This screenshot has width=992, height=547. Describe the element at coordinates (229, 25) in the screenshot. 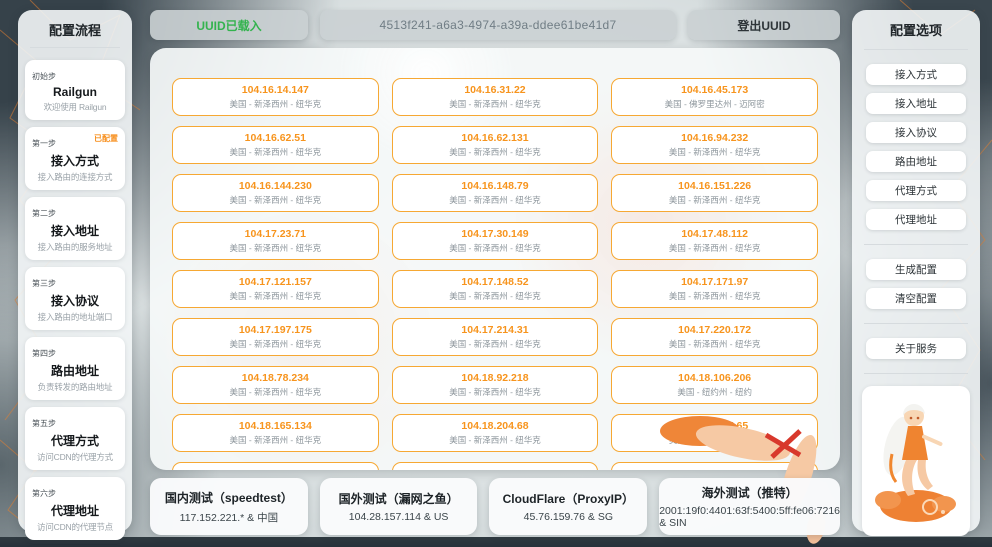

I see `uuid-status-chip: UUID已载入` at that location.